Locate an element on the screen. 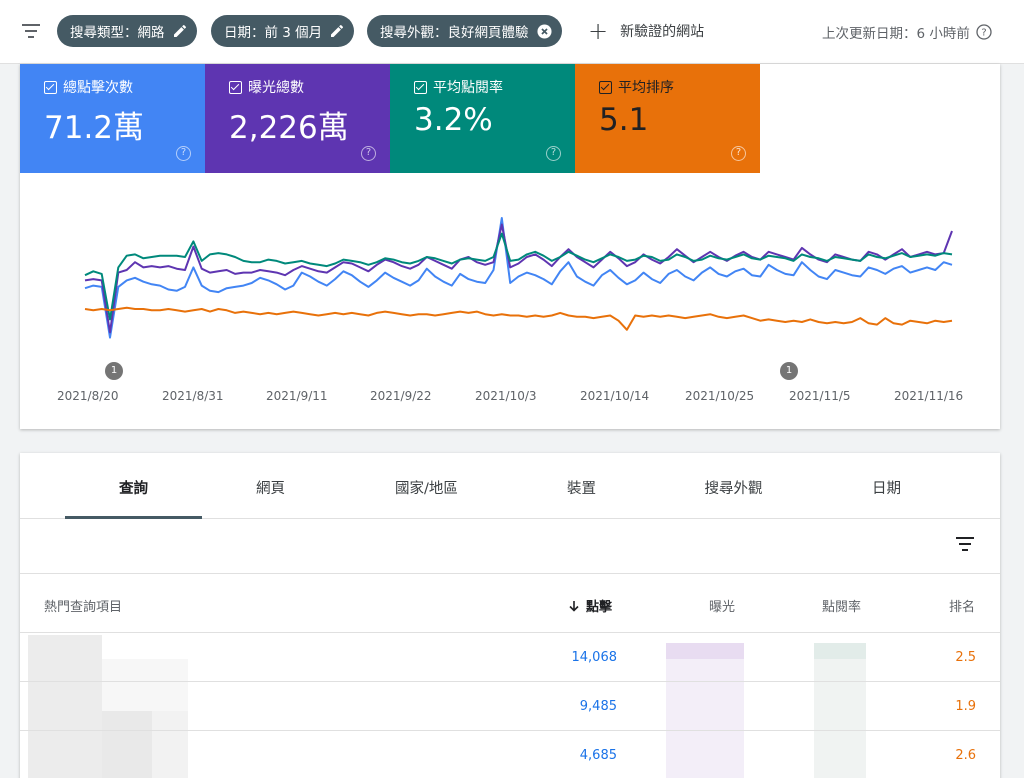 The image size is (1024, 778). header-top-queries: 熱門查詢項目 is located at coordinates (83, 607).